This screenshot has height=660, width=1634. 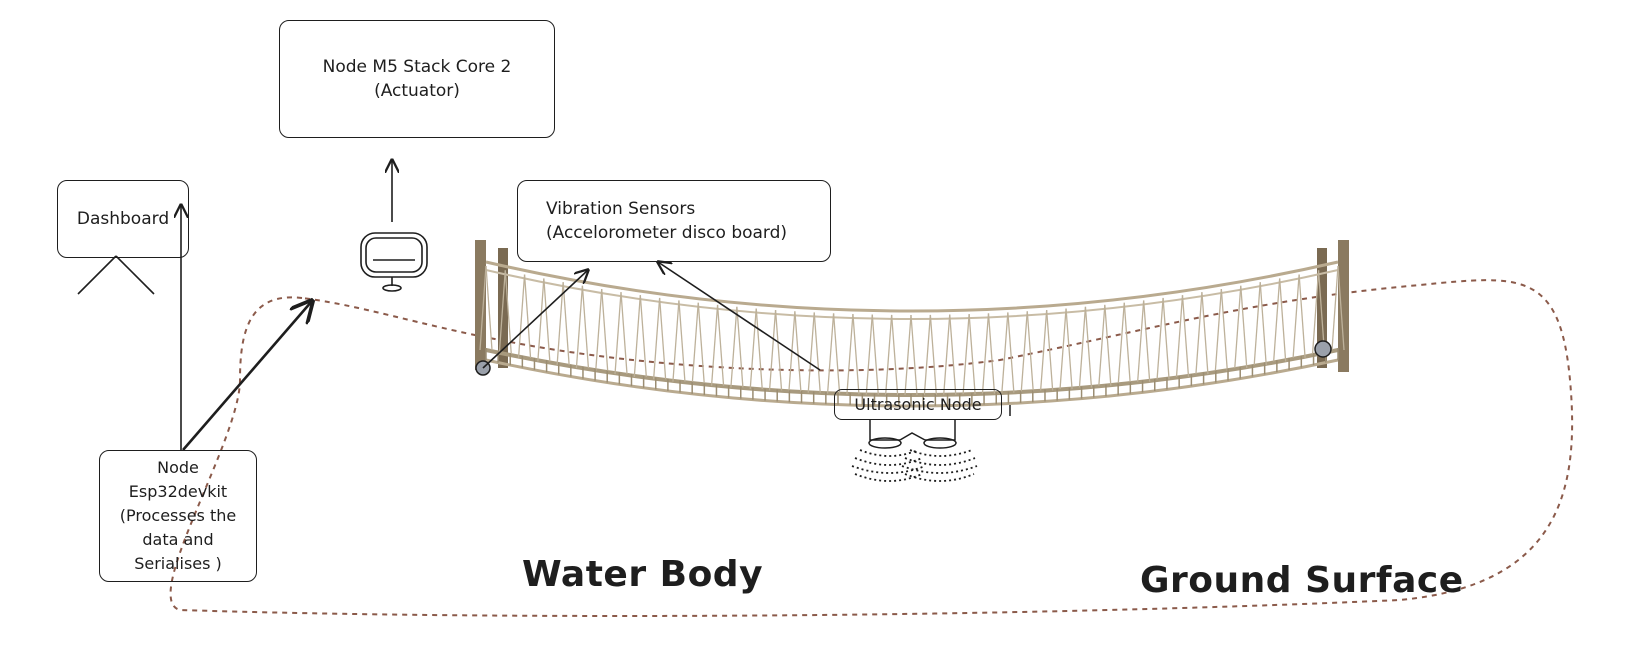 I want to click on vibration-sensors-subtitle: (Accelorometer disco board), so click(x=667, y=233).